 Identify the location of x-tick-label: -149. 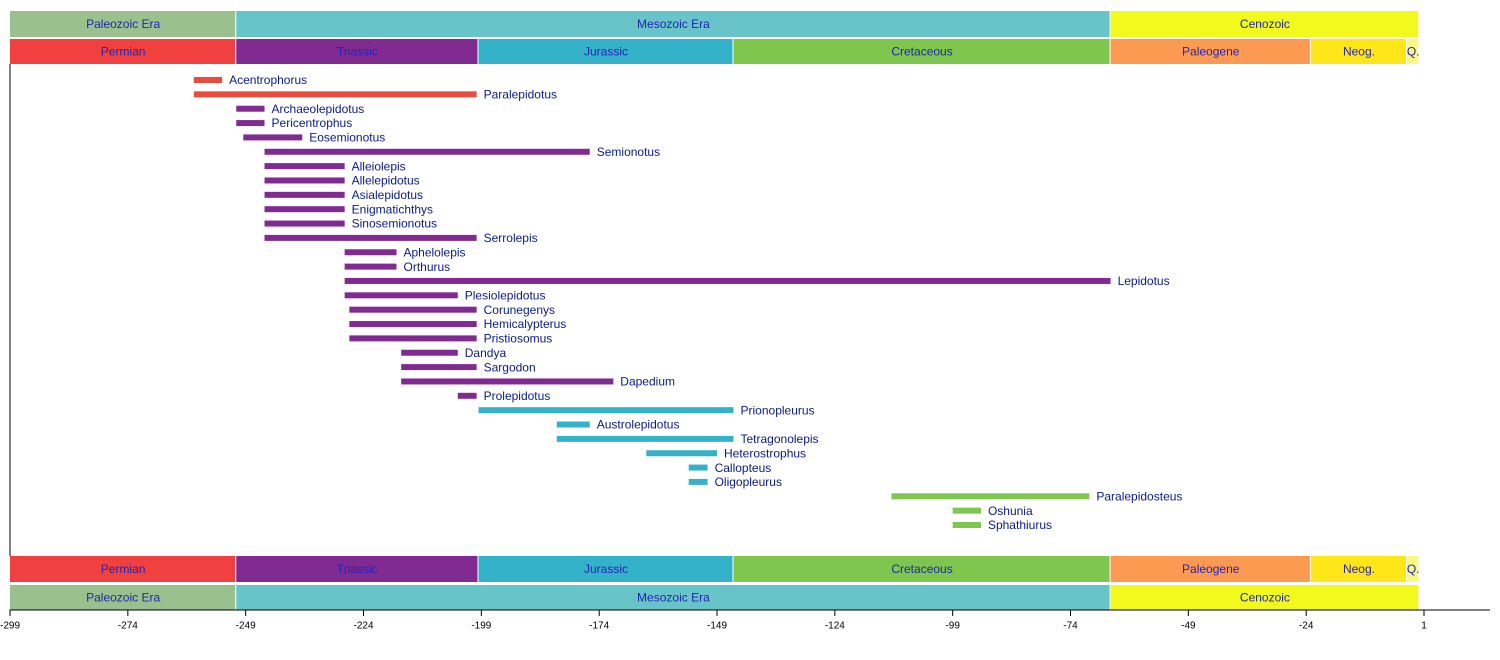
(717, 626).